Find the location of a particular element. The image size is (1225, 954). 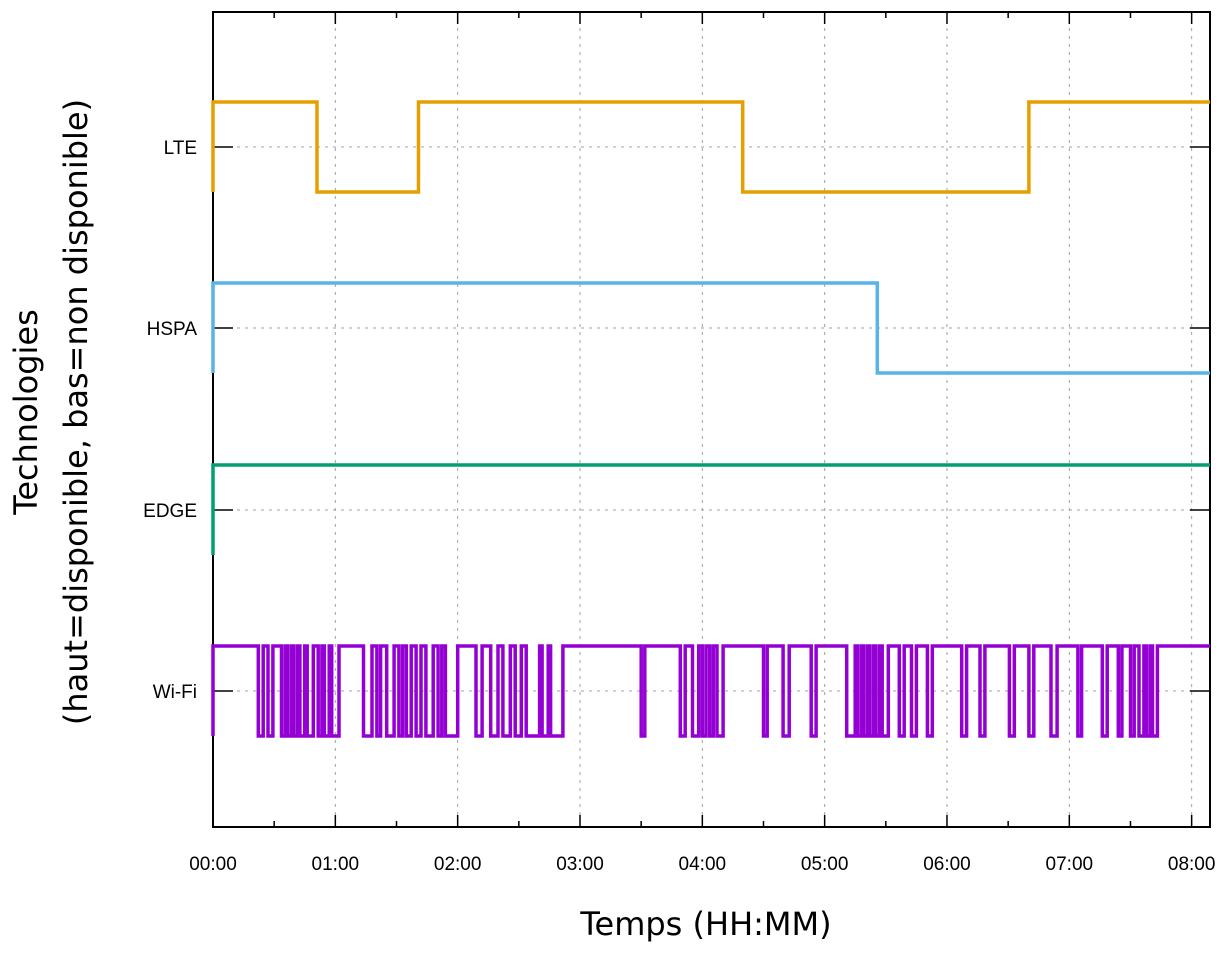

x-tick-label: 08:00 is located at coordinates (1192, 864).